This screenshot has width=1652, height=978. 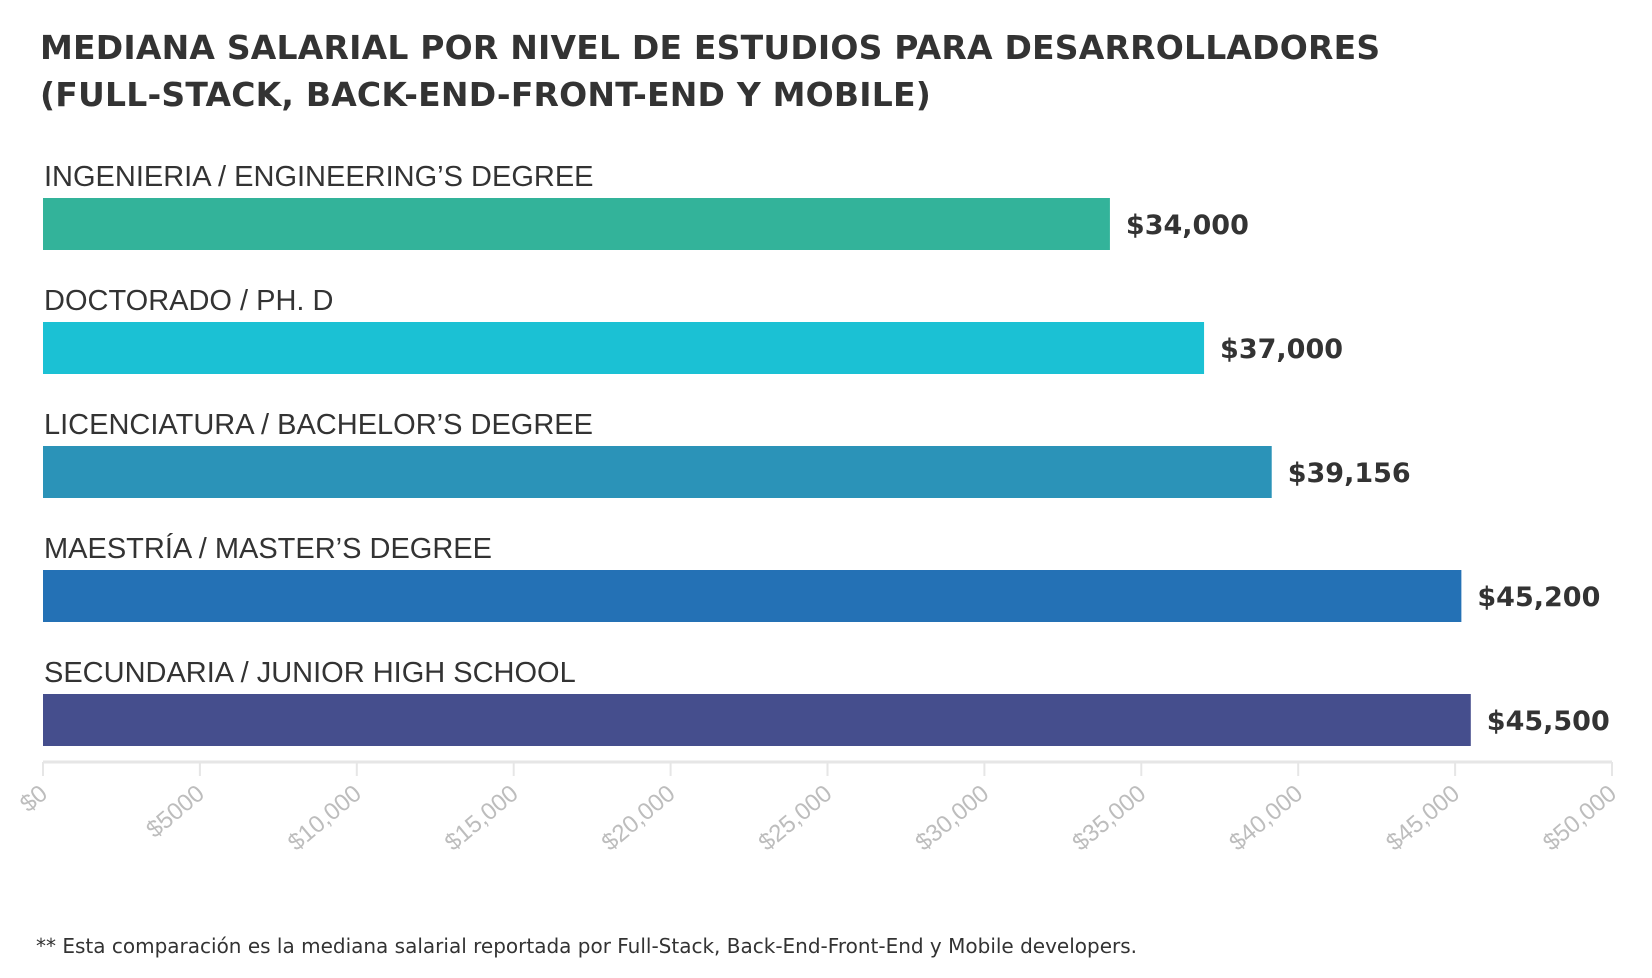 I want to click on x-tick-label: $35,000, so click(x=1109, y=818).